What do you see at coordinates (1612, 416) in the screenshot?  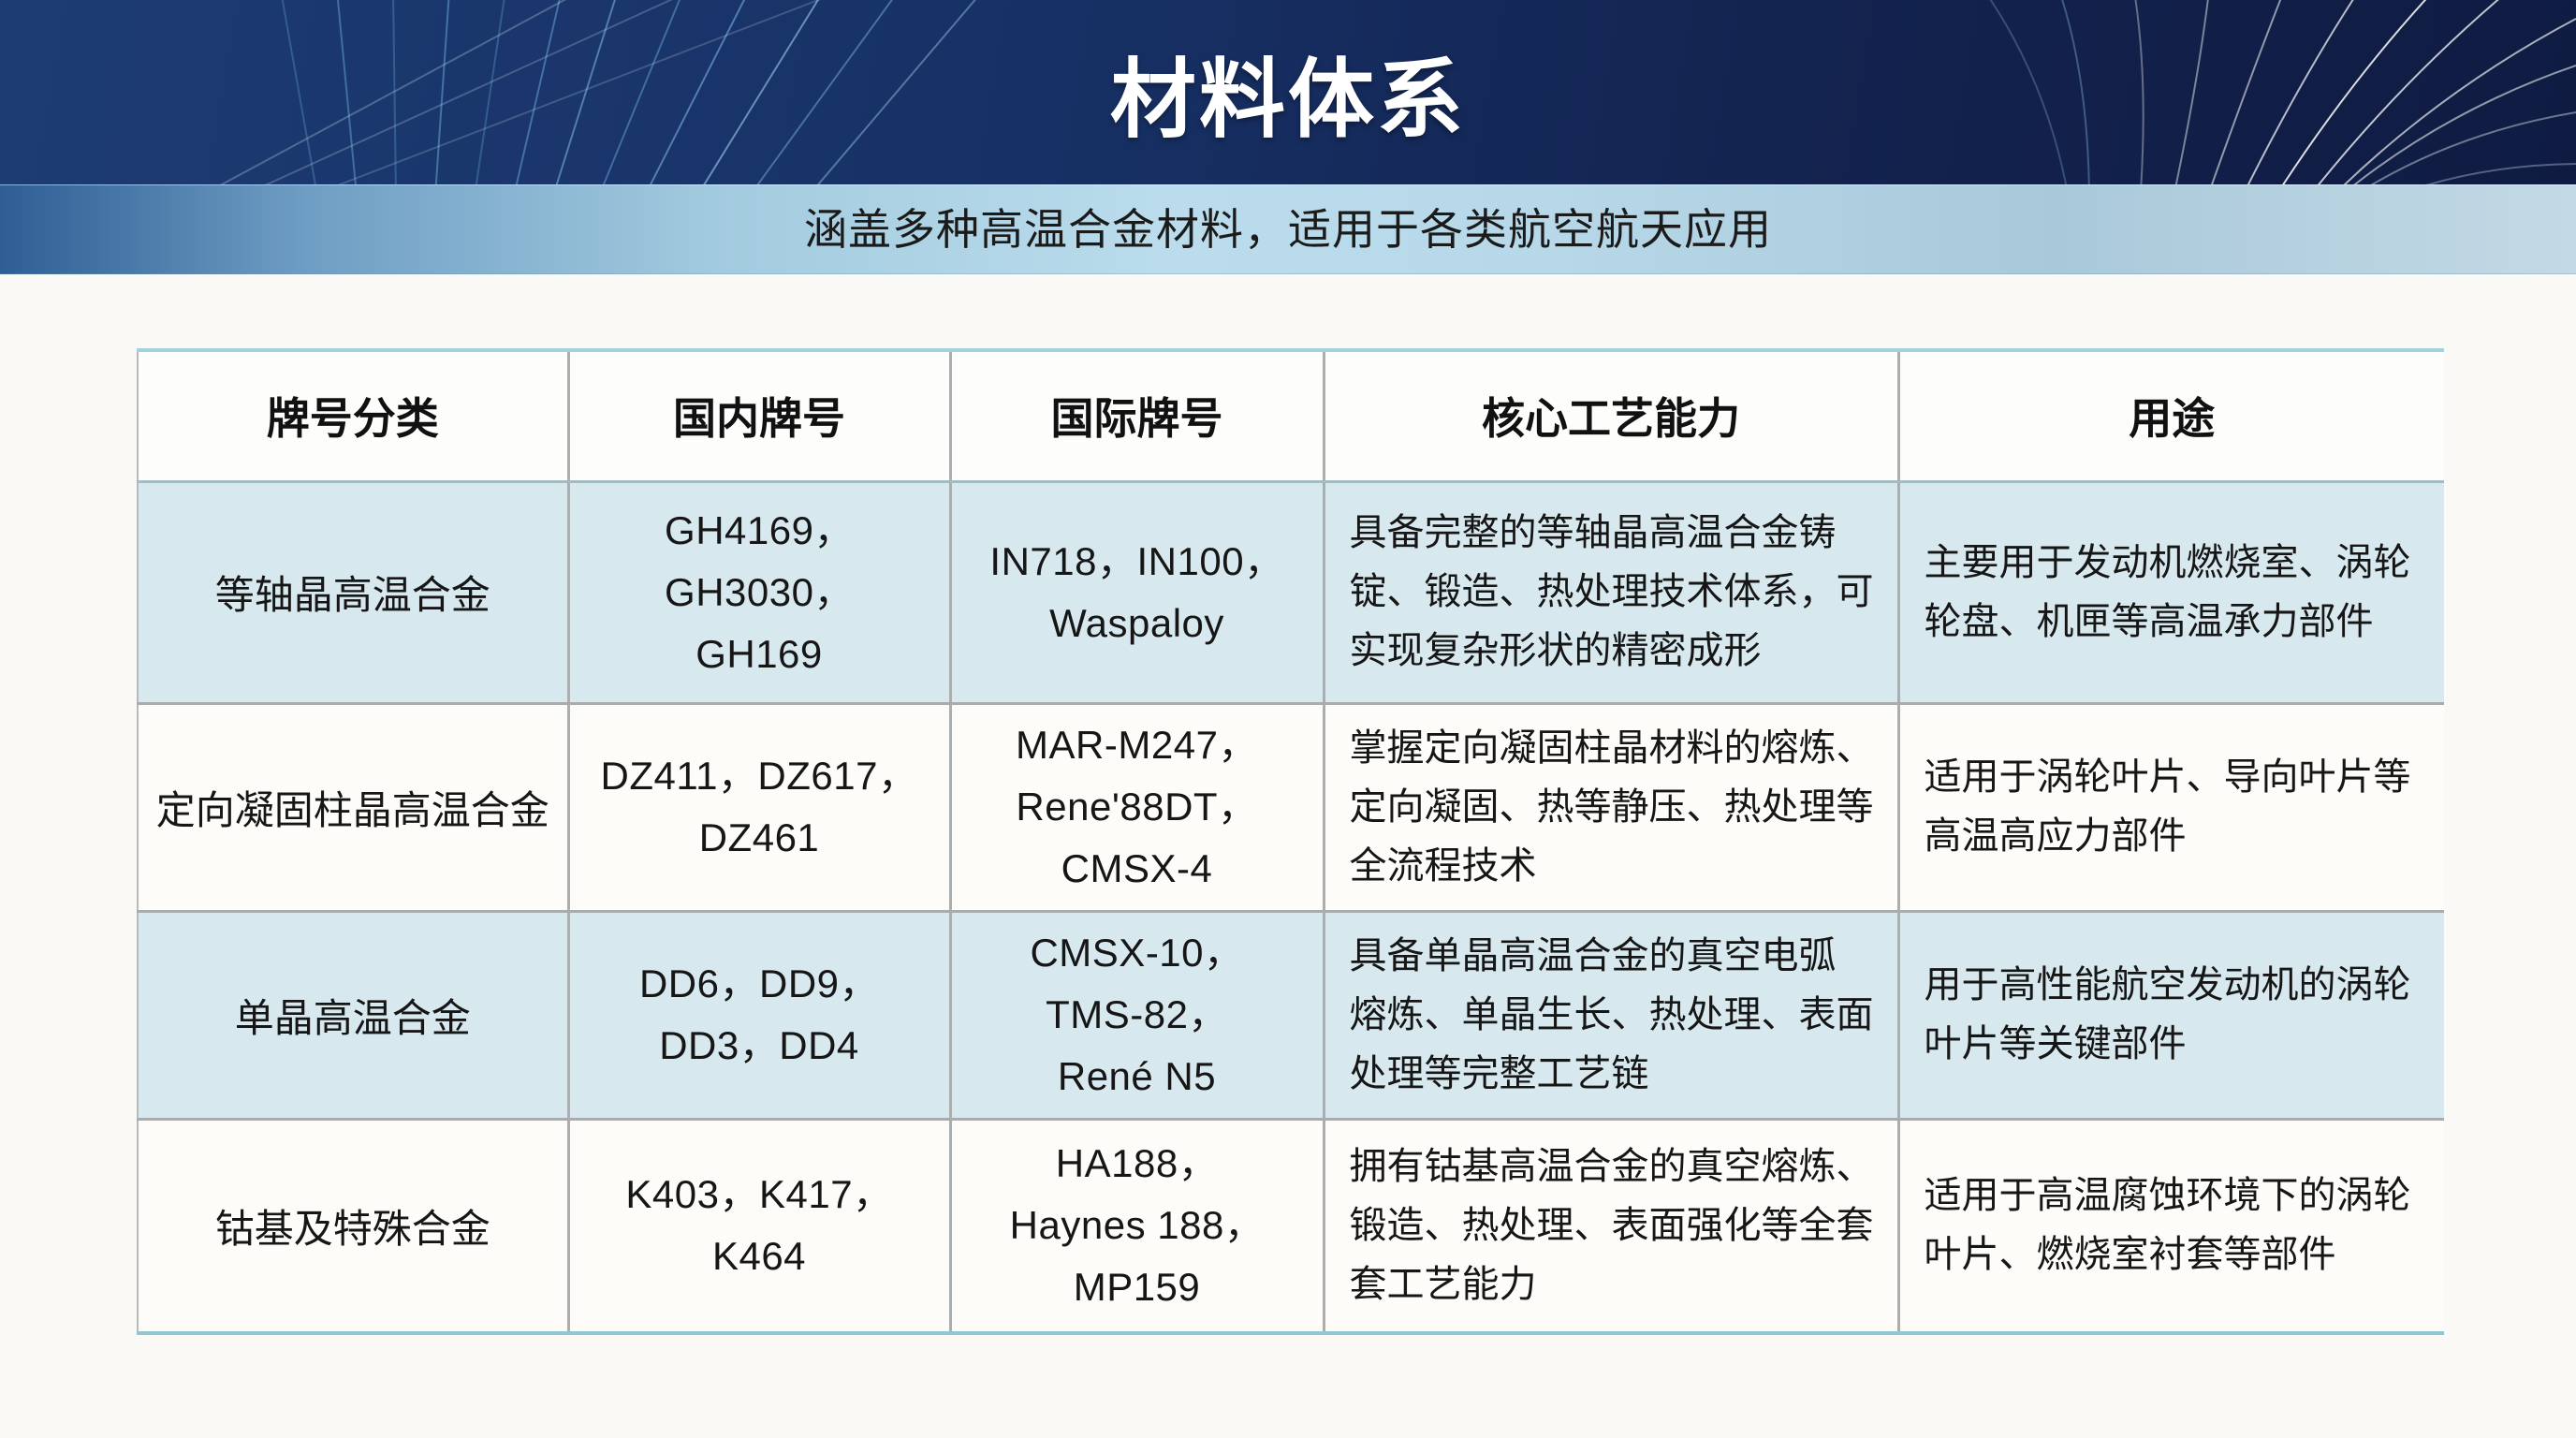 I see `column-header-core-capability: 核心工艺能力` at bounding box center [1612, 416].